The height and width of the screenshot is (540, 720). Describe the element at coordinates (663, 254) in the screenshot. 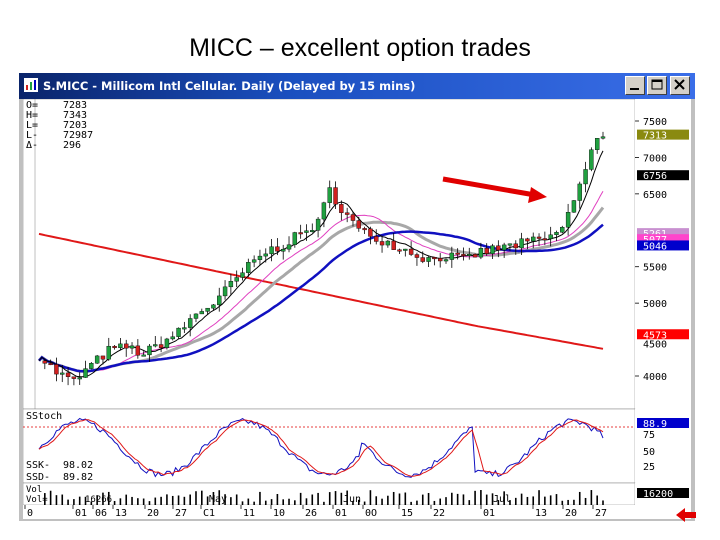

I see `price-axis` at that location.